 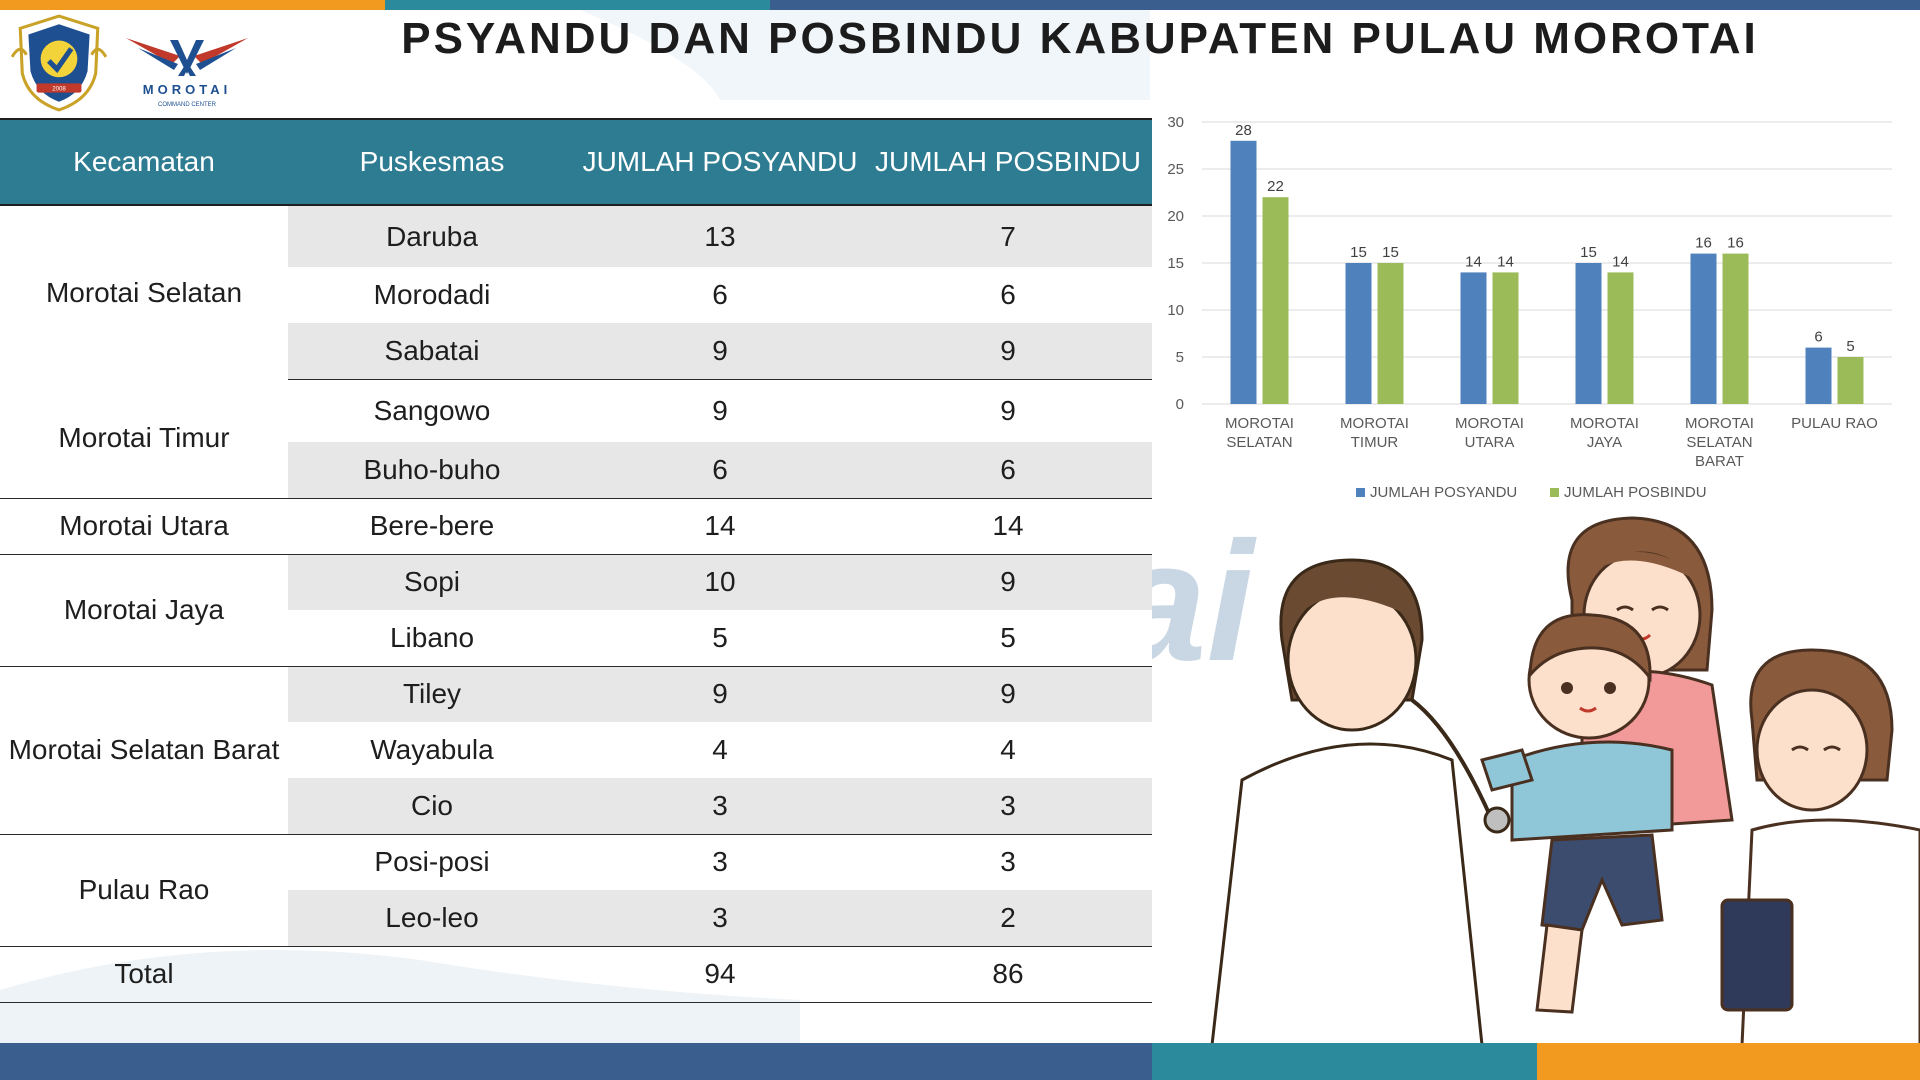 What do you see at coordinates (432, 638) in the screenshot?
I see `puskesmas-cell: Libano` at bounding box center [432, 638].